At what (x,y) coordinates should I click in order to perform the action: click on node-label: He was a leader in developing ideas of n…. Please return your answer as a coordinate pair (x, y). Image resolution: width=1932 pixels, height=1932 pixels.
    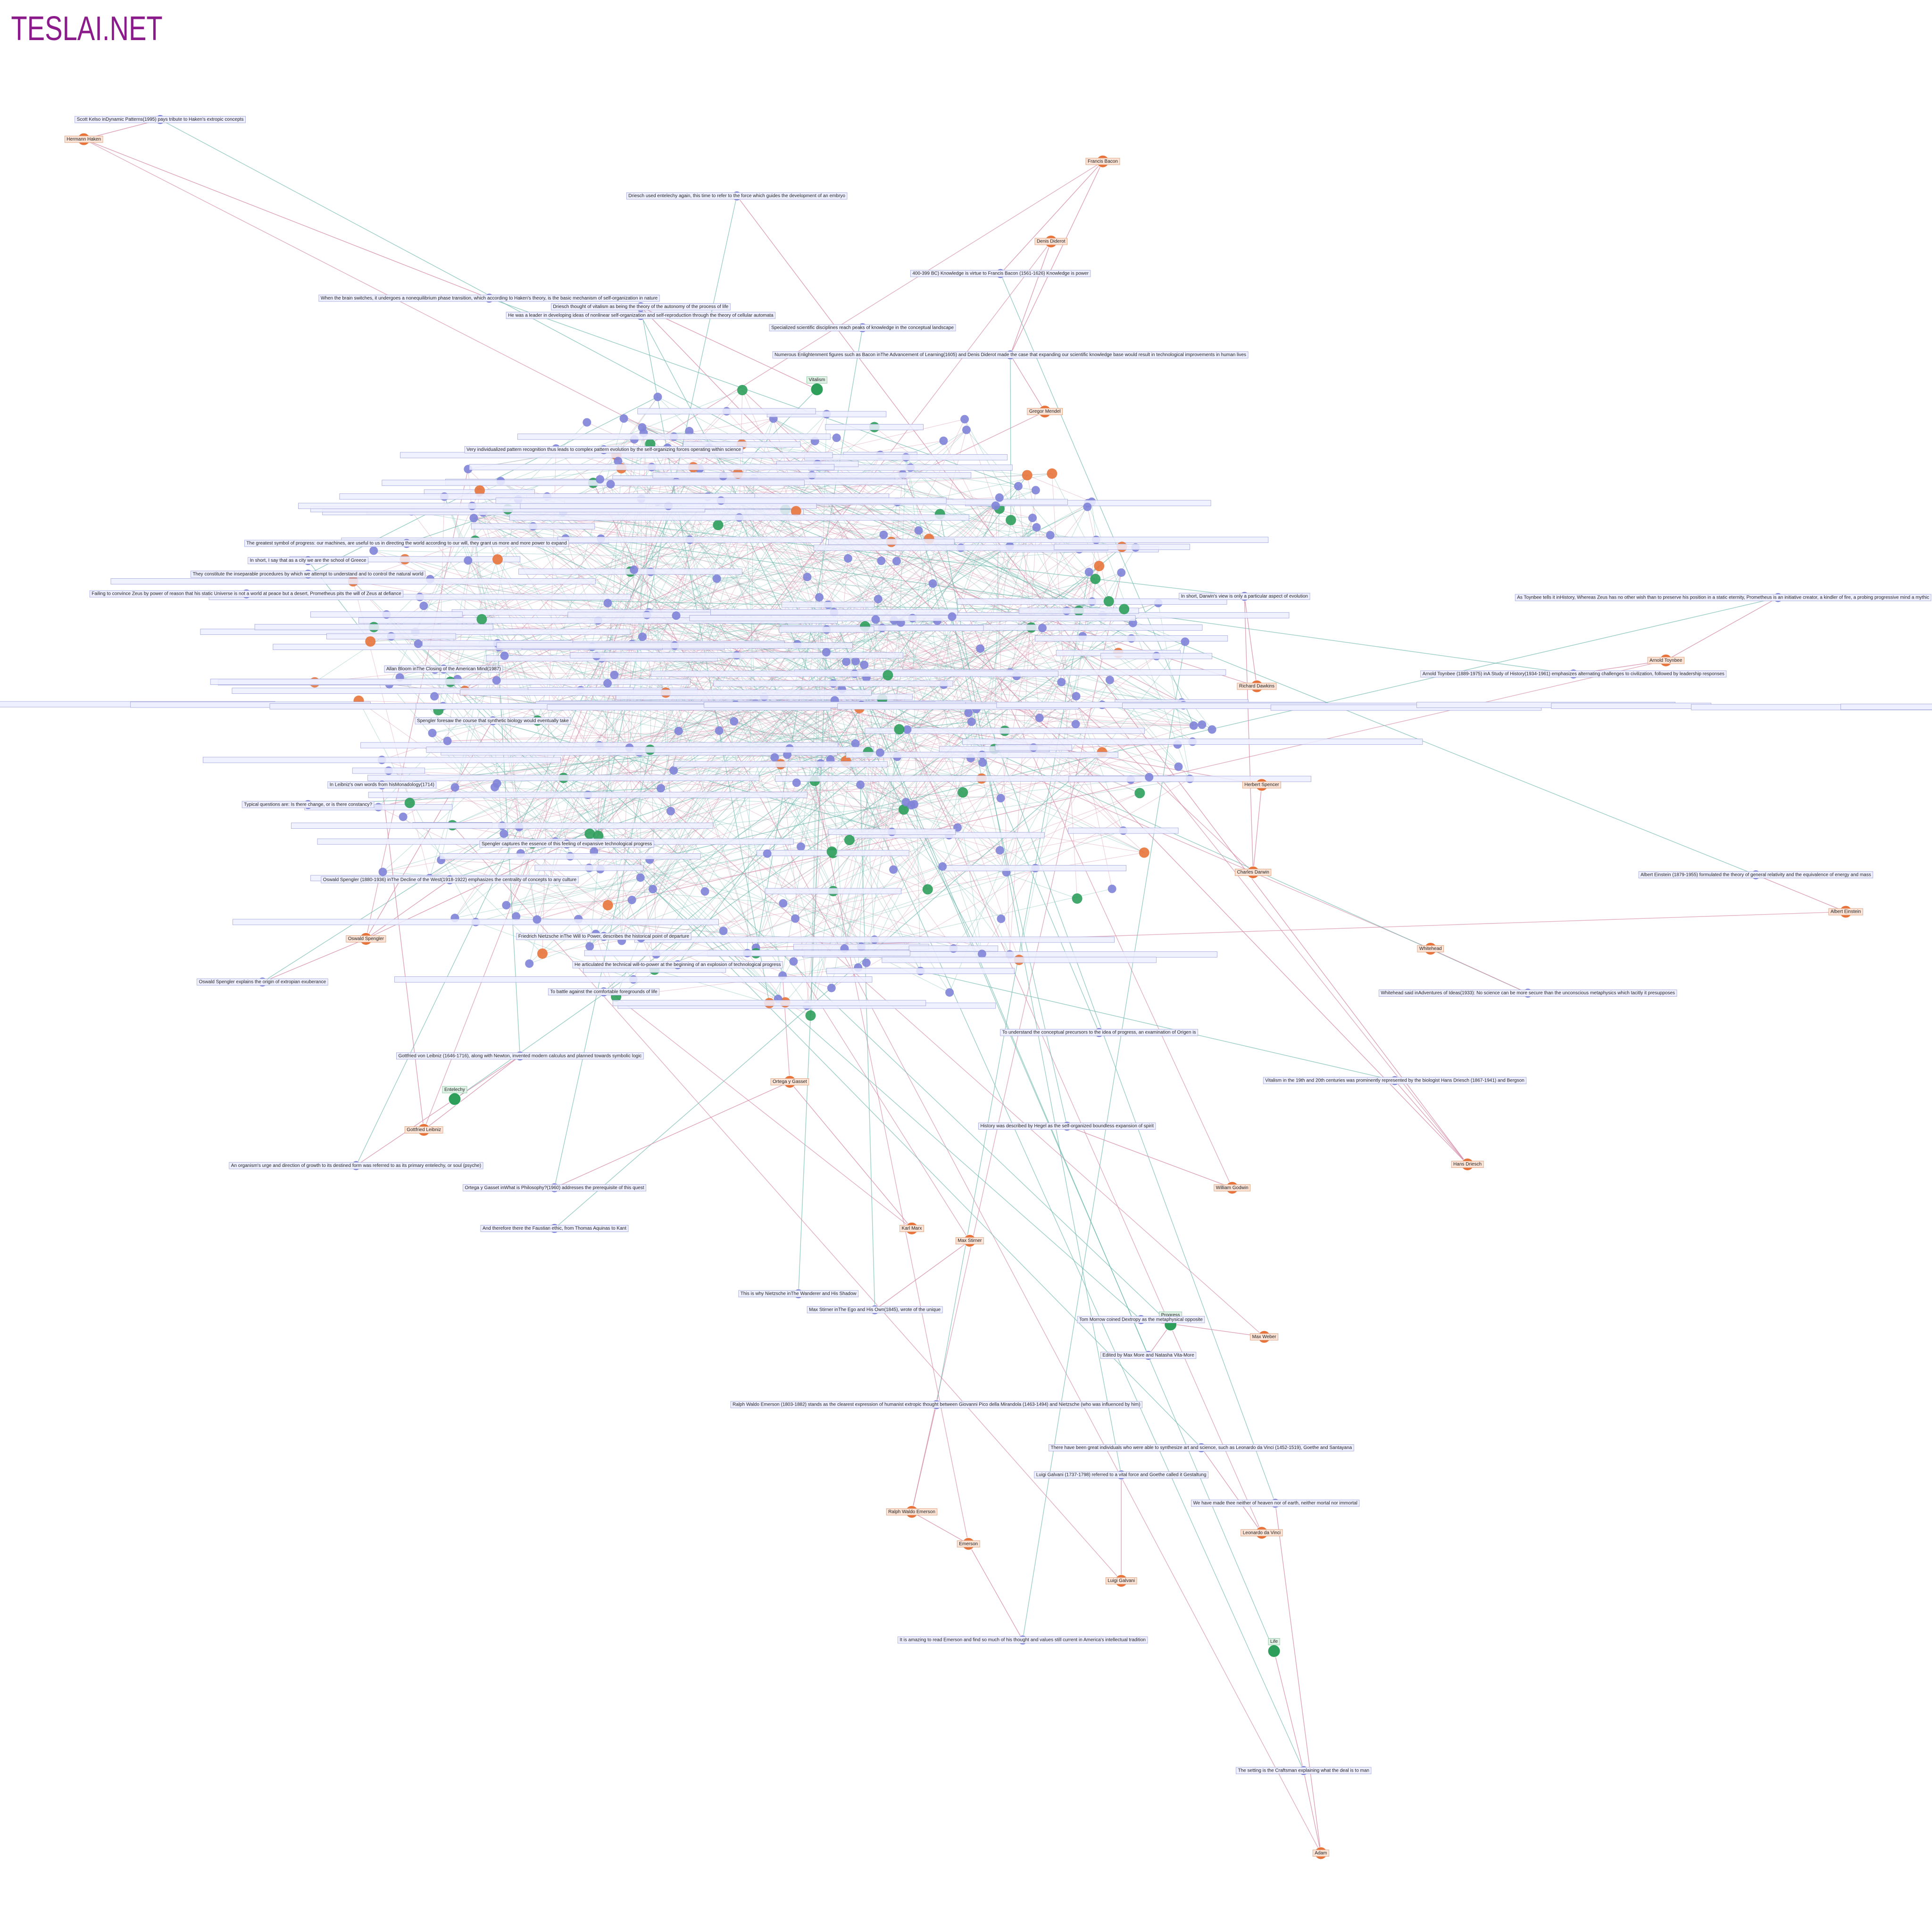
    Looking at the image, I should click on (641, 315).